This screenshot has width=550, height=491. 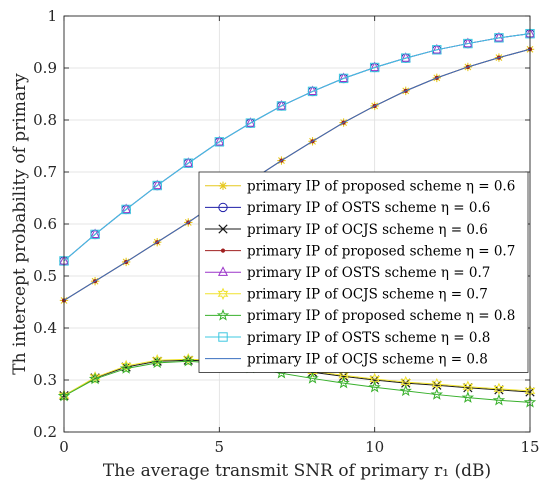 I want to click on y-tick-label: 0.9, so click(x=45, y=68).